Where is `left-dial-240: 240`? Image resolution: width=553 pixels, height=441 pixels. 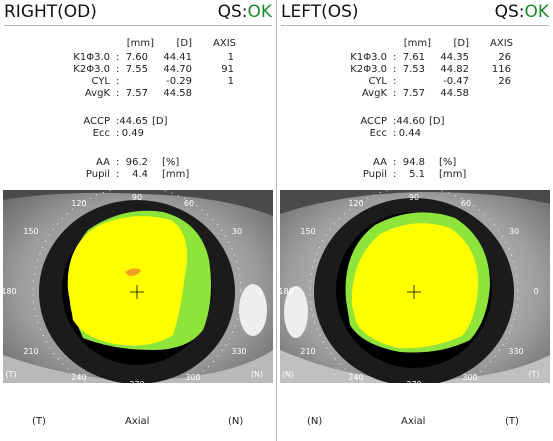 left-dial-240: 240 is located at coordinates (355, 377).